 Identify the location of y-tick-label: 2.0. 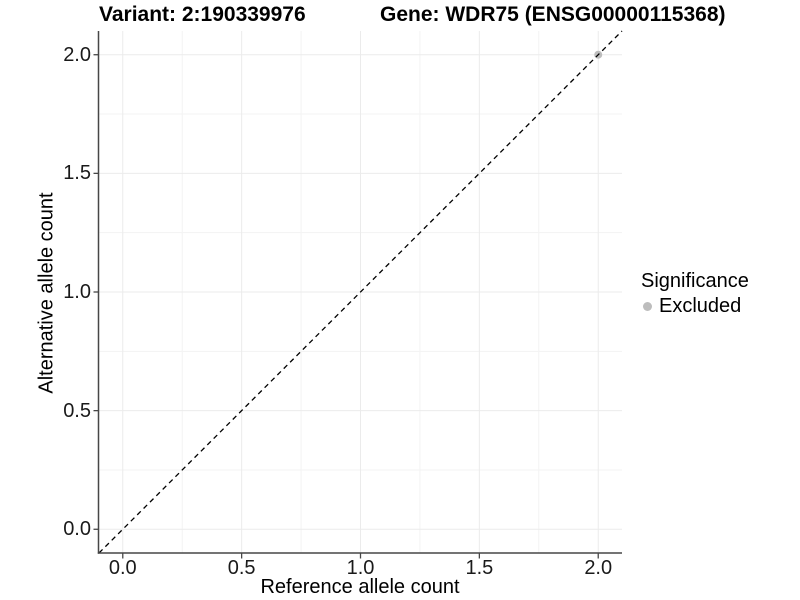
(77, 54).